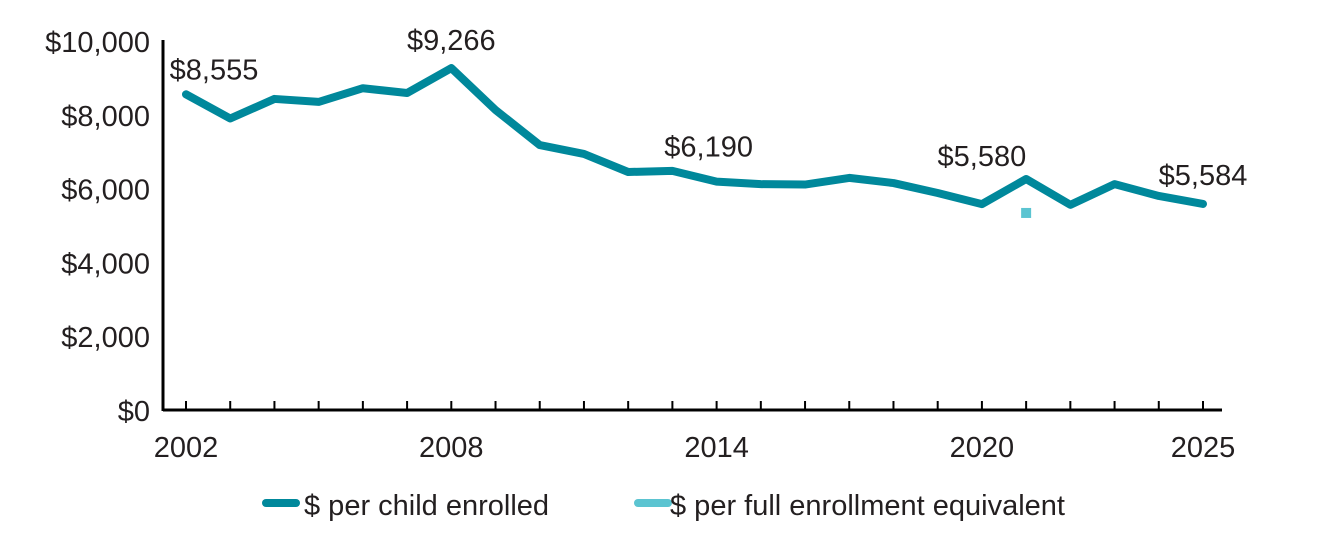 The width and height of the screenshot is (1334, 546). What do you see at coordinates (426, 506) in the screenshot?
I see `legend-label: $ per child enrolled` at bounding box center [426, 506].